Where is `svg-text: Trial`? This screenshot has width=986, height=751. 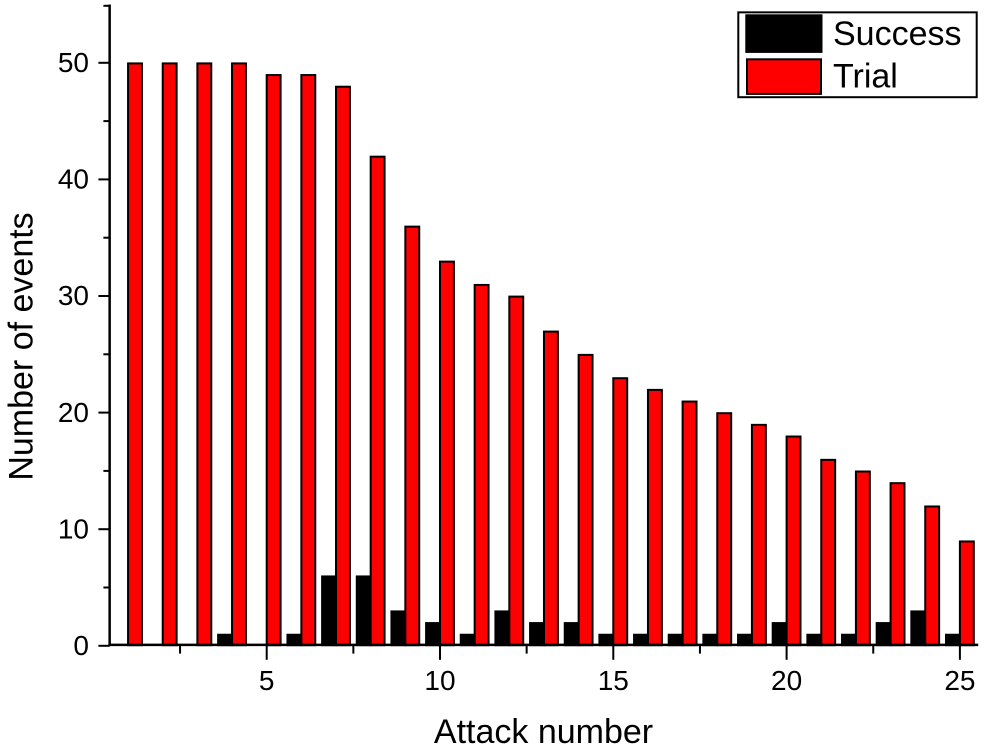 svg-text: Trial is located at coordinates (865, 76).